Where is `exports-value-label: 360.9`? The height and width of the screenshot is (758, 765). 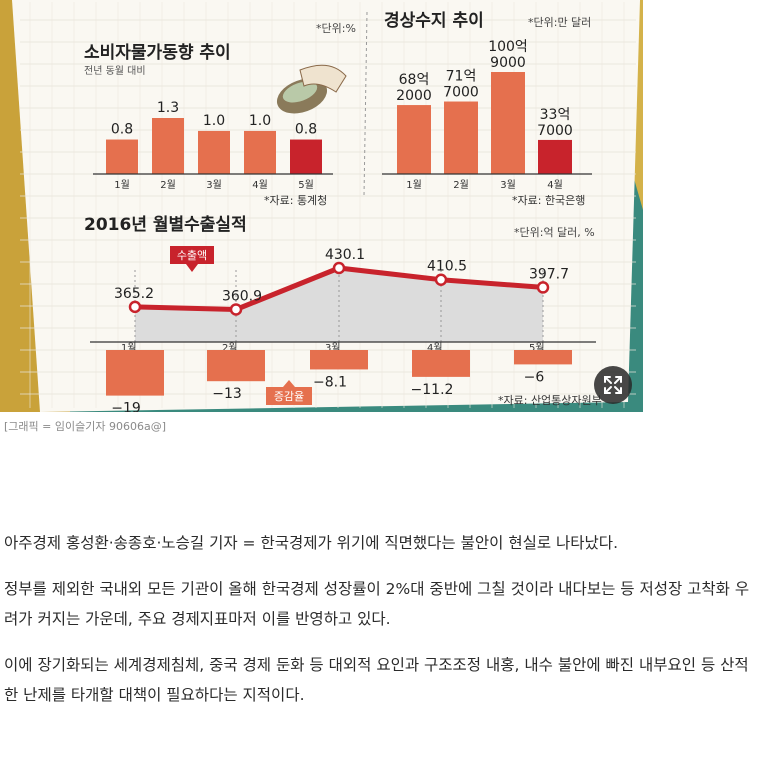
exports-value-label: 360.9 is located at coordinates (242, 296).